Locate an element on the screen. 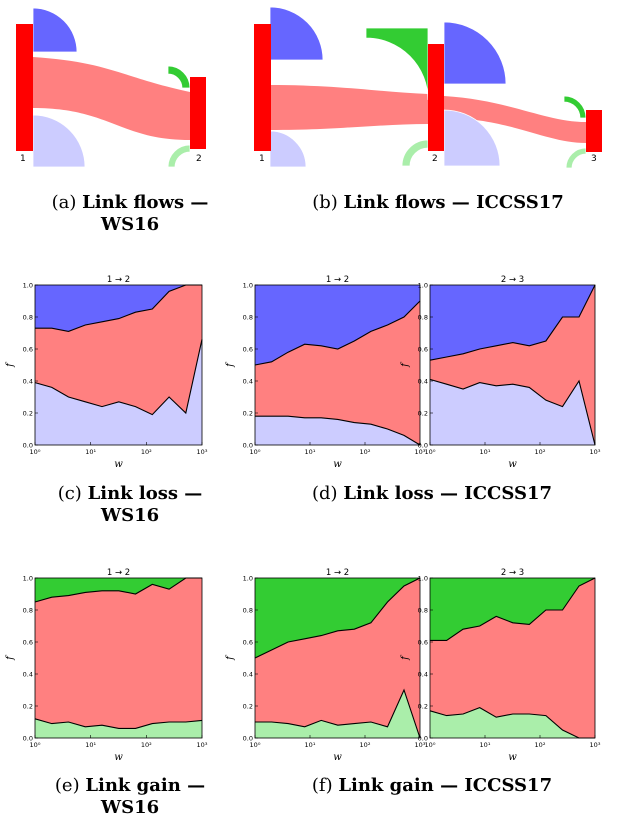 This screenshot has height=825, width=624. caption-letter: (f) is located at coordinates (322, 785).